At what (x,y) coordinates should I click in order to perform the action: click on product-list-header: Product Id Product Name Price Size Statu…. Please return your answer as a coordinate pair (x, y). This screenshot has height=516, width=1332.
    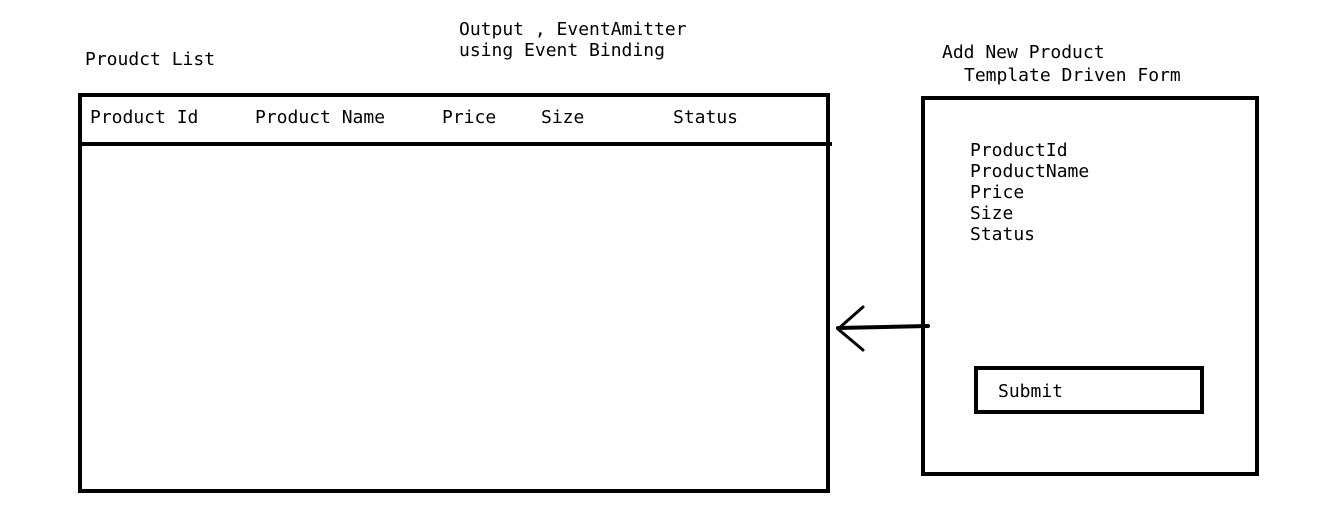
    Looking at the image, I should click on (454, 120).